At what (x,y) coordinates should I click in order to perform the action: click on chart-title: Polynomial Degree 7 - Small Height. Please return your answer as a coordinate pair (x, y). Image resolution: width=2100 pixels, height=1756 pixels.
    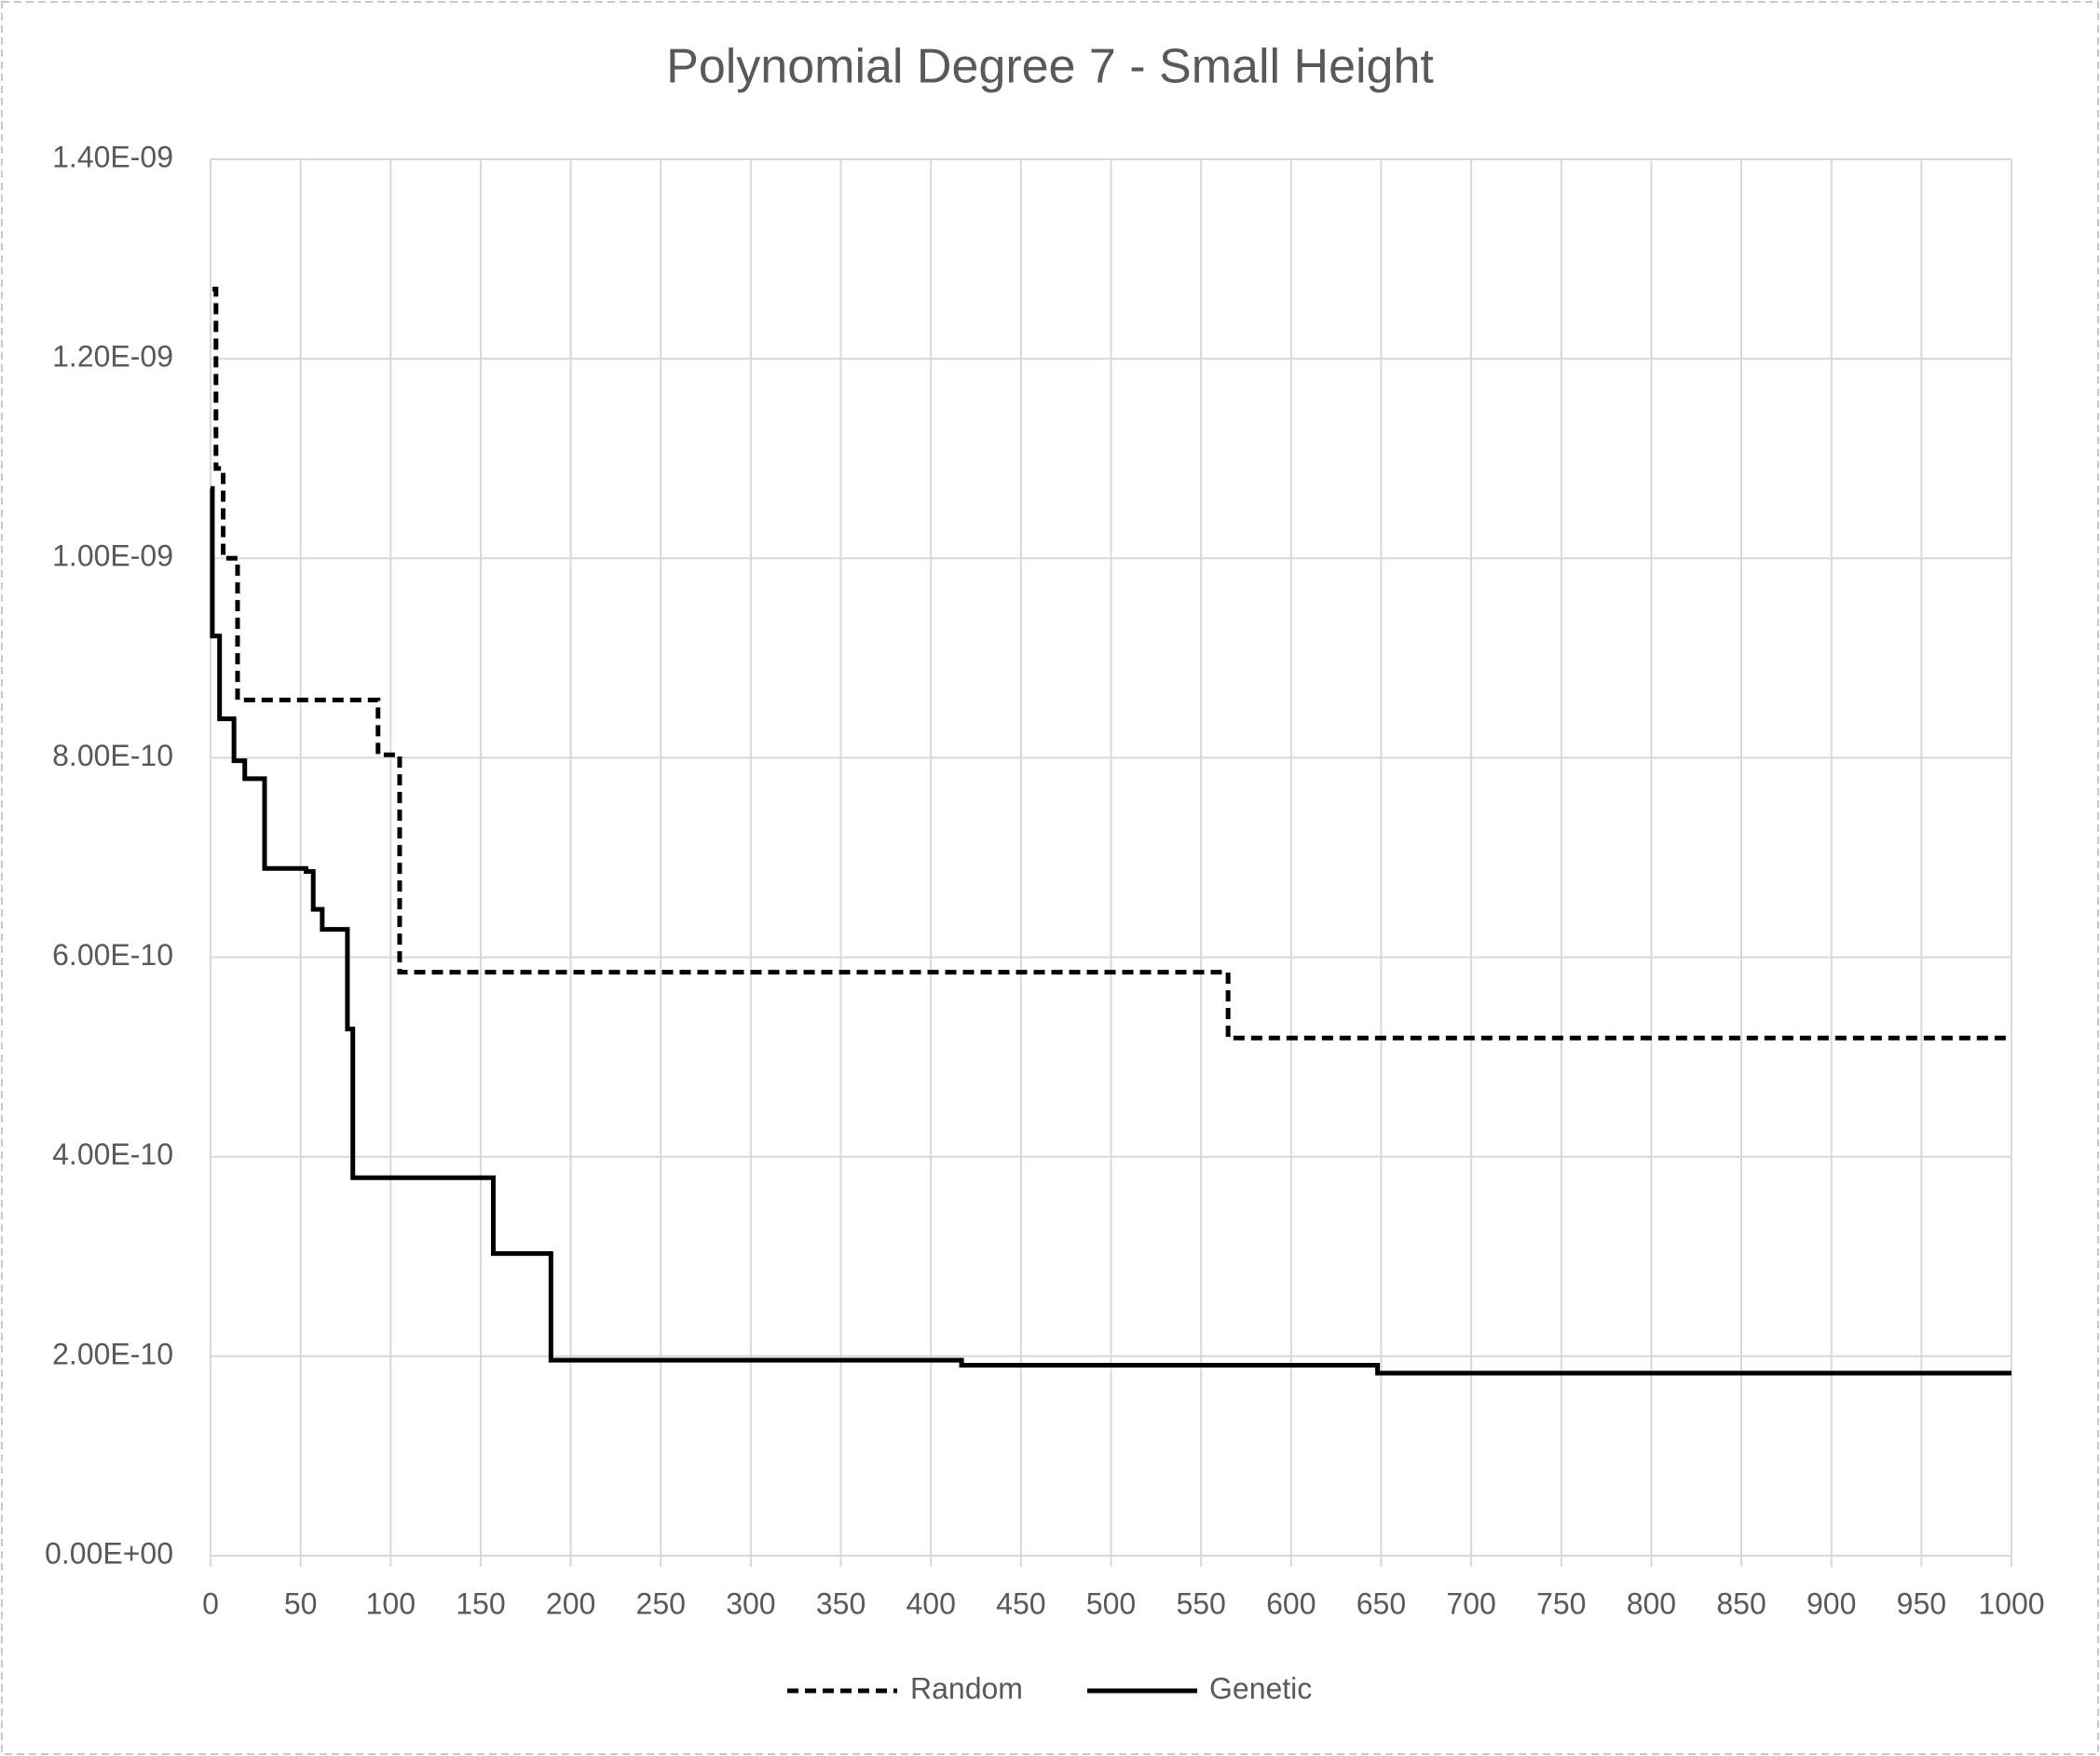
    Looking at the image, I should click on (1050, 67).